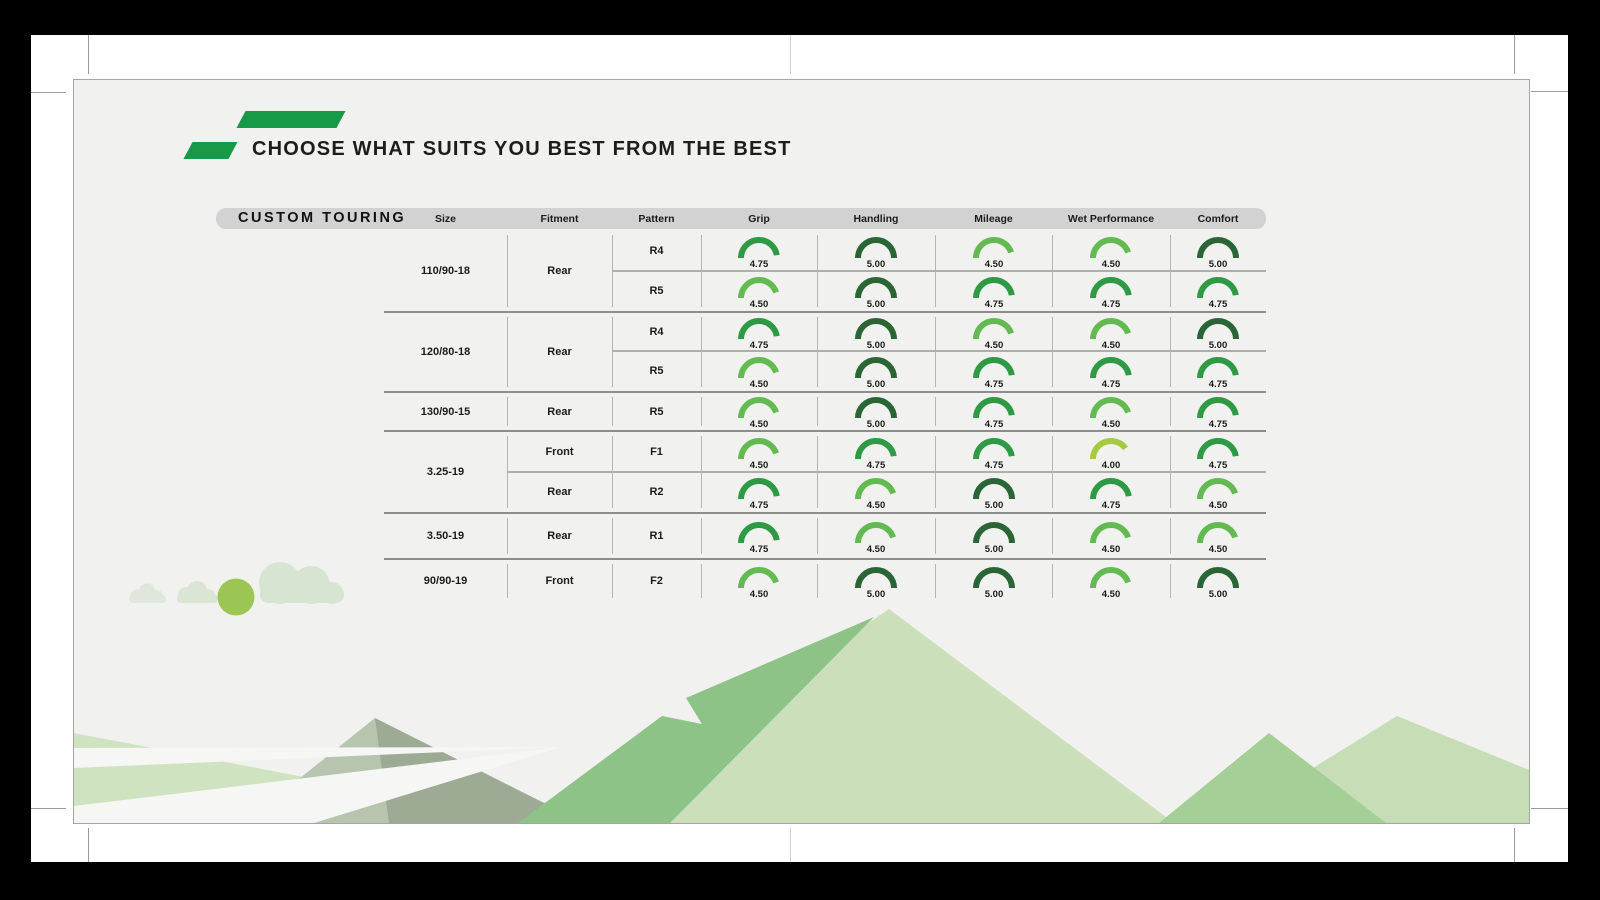 This screenshot has height=900, width=1600. I want to click on table-row: Front F1 4.50 4.75 4.75 4.00 4.75, so click(886, 452).